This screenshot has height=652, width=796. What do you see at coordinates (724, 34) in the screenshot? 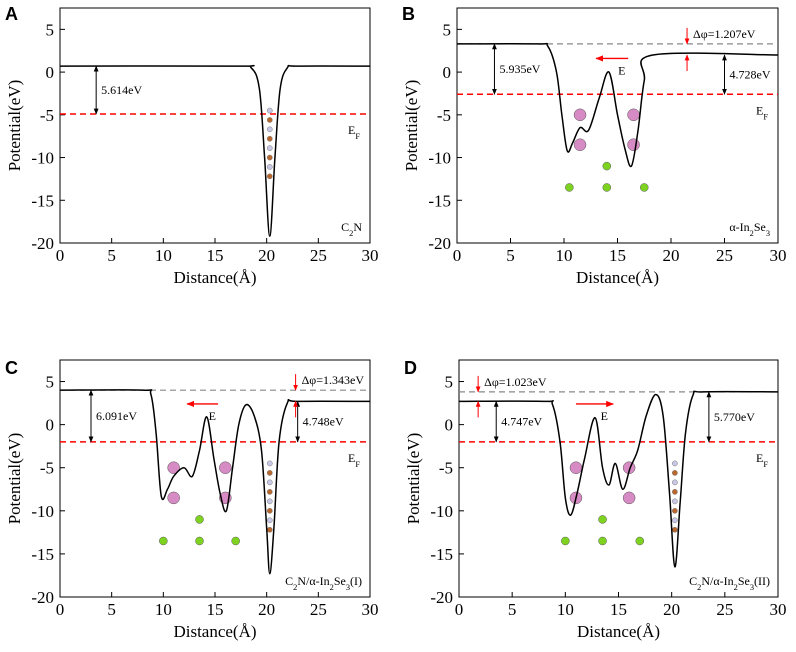
I see `dphi-label: Δφ=1.207eV` at bounding box center [724, 34].